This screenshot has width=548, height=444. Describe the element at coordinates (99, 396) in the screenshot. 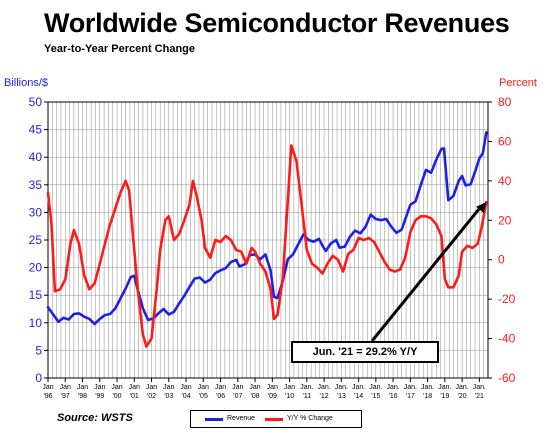

I see `x-axis-tick-label-year: '99` at that location.